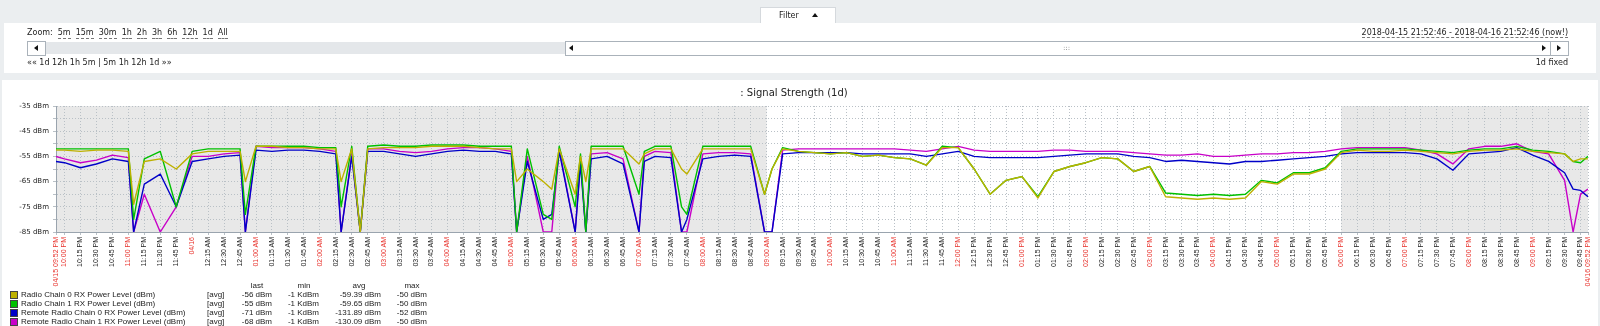  I want to click on text: 2018-04-15 21:52:46 - 2018-04-16 21:52:46 (now!), so click(1464, 33).